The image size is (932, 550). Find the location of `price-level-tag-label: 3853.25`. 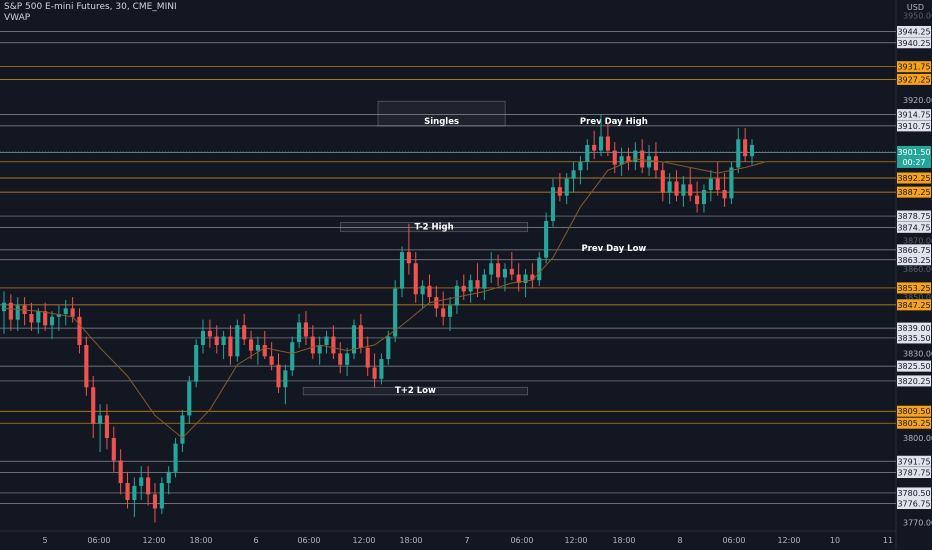

price-level-tag-label: 3853.25 is located at coordinates (913, 288).